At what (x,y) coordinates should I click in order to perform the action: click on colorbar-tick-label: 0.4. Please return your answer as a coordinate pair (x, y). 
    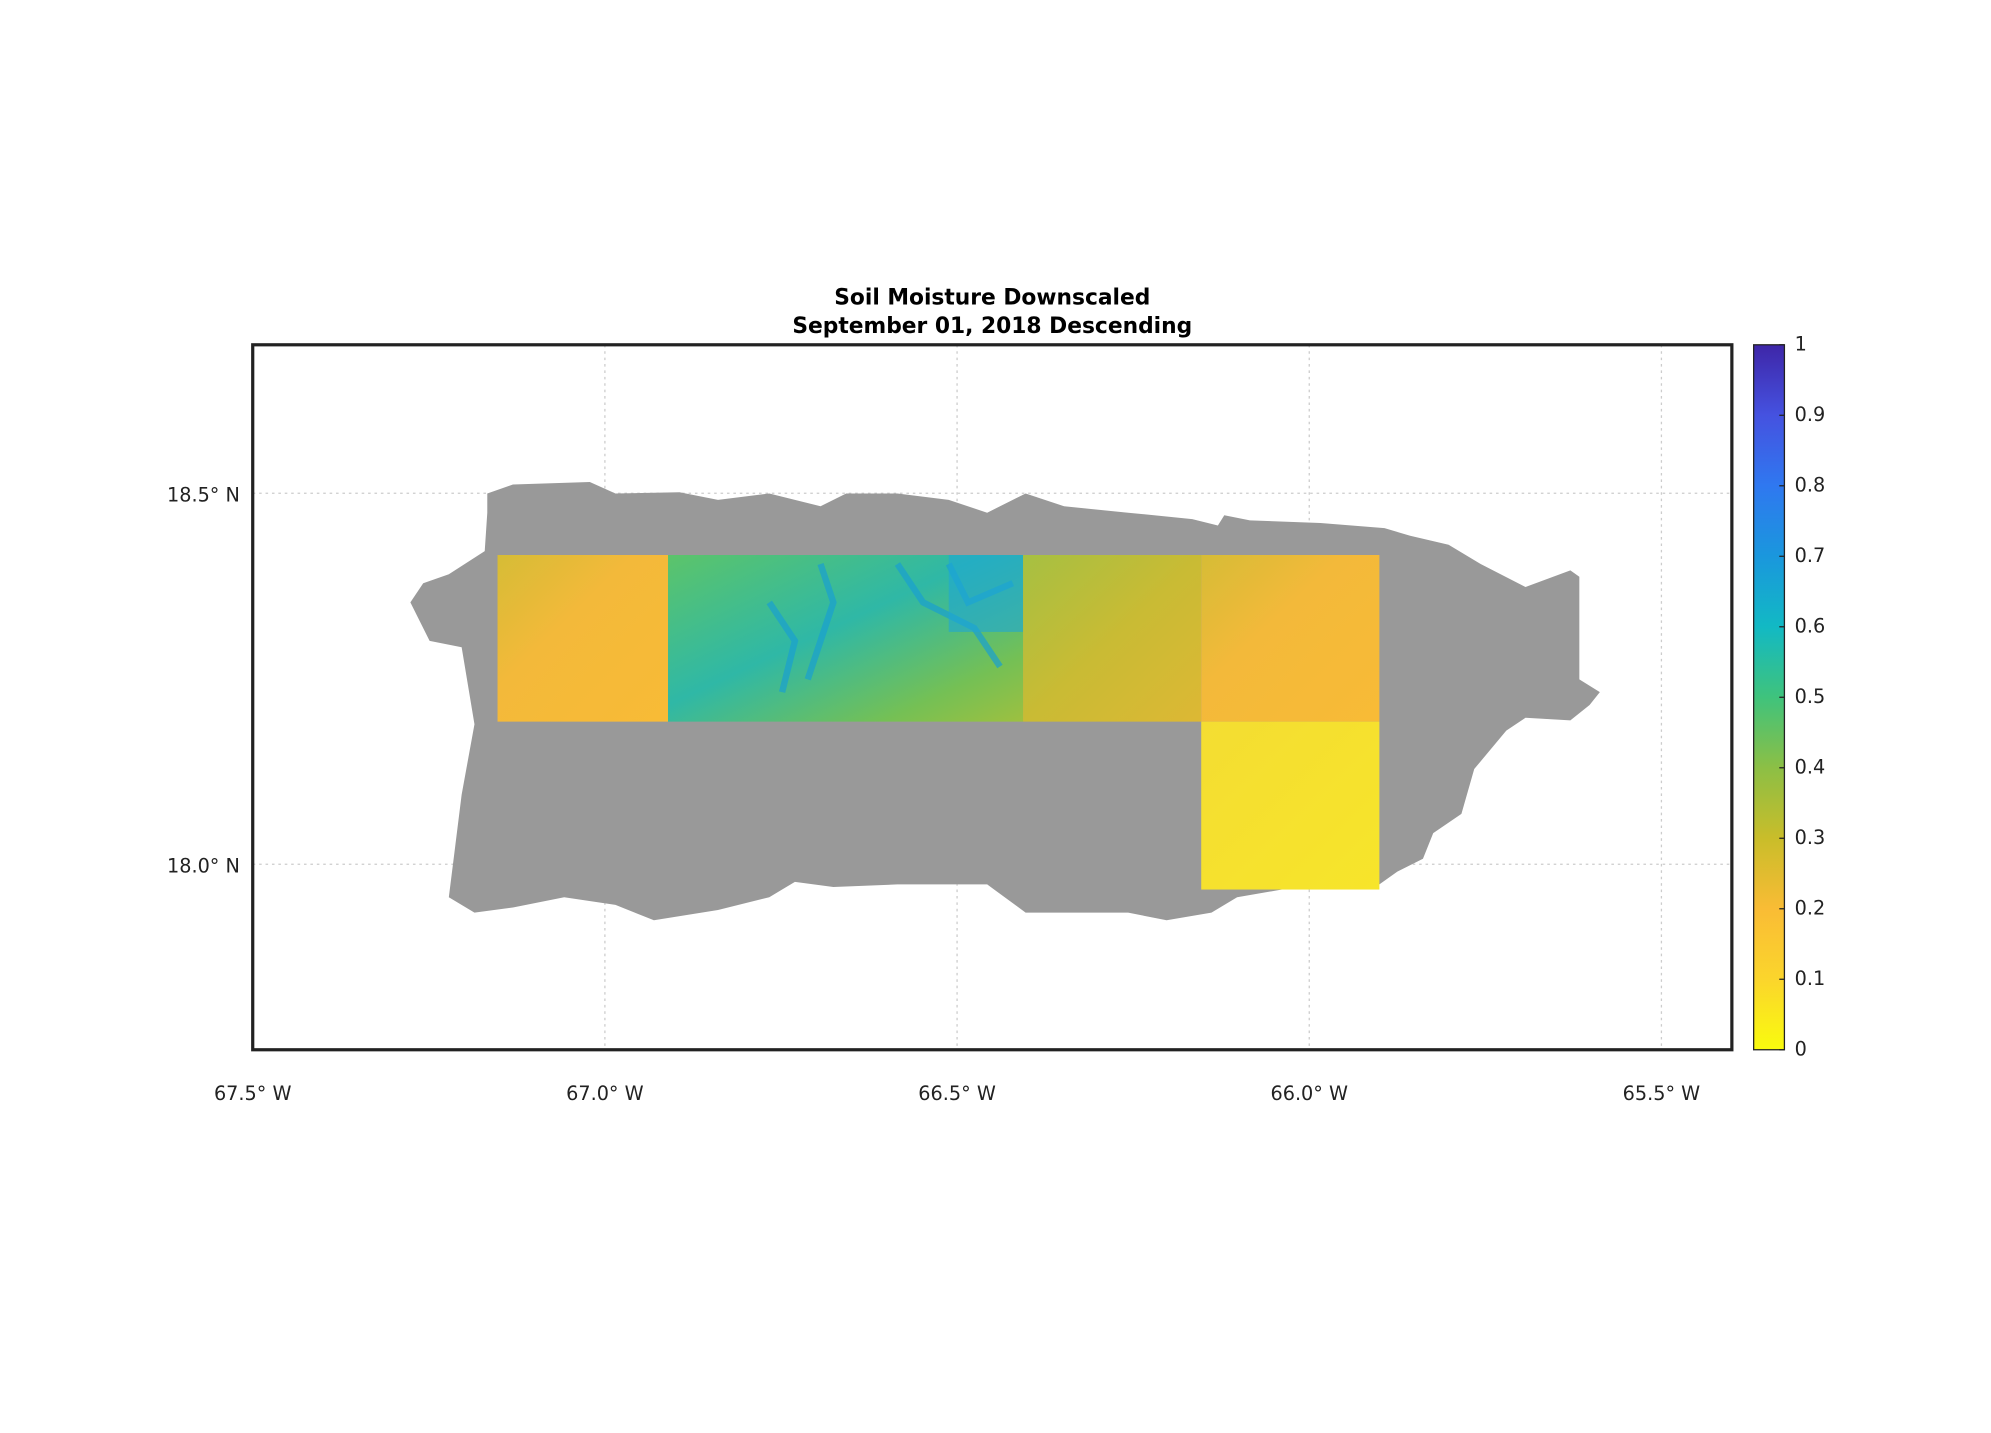
    Looking at the image, I should click on (1810, 766).